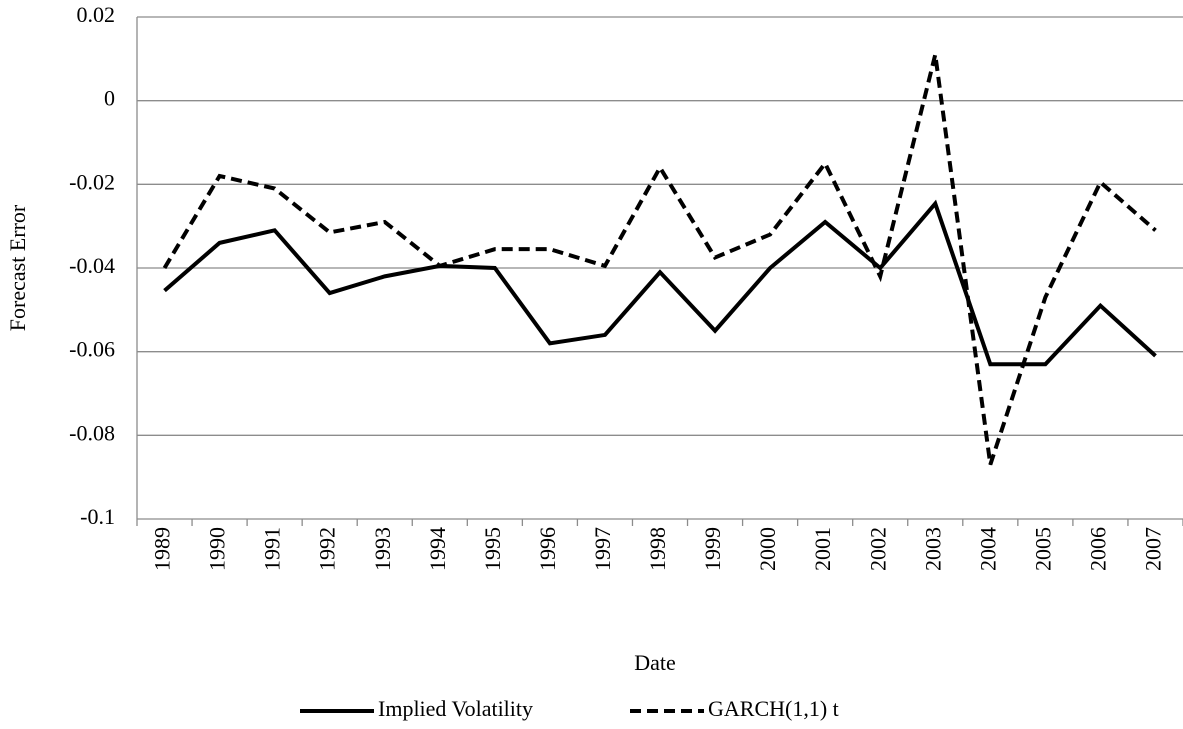 The height and width of the screenshot is (729, 1183). Describe the element at coordinates (712, 549) in the screenshot. I see `x-tick-label: 1999` at that location.